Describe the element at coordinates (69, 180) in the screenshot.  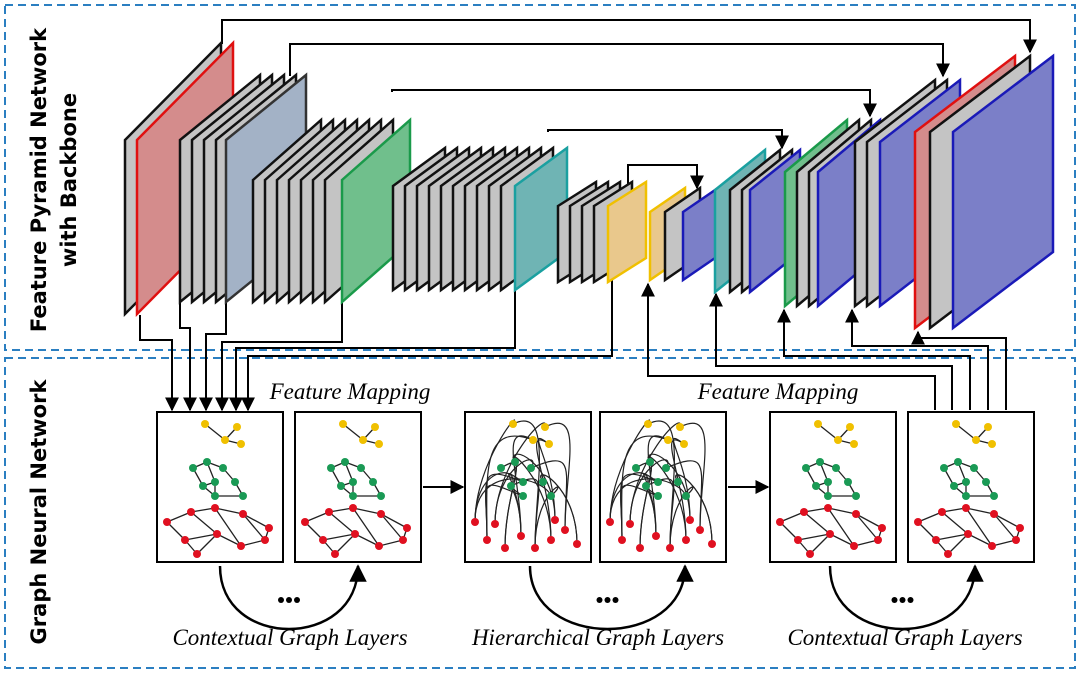
I see `section-label: with Backbone` at that location.